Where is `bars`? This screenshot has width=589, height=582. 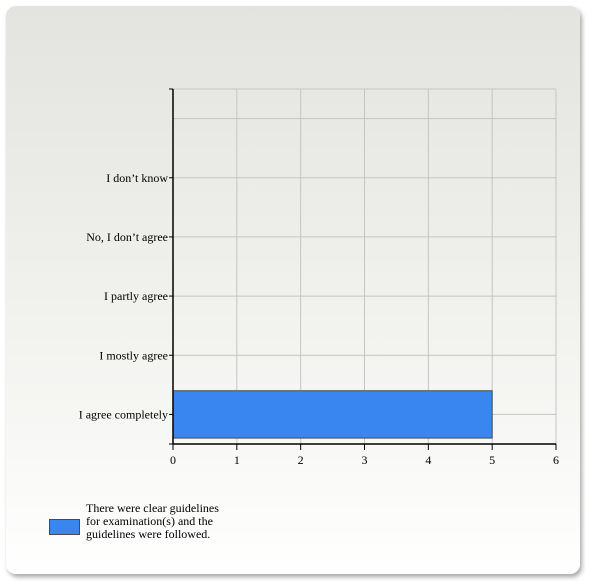 bars is located at coordinates (332, 414).